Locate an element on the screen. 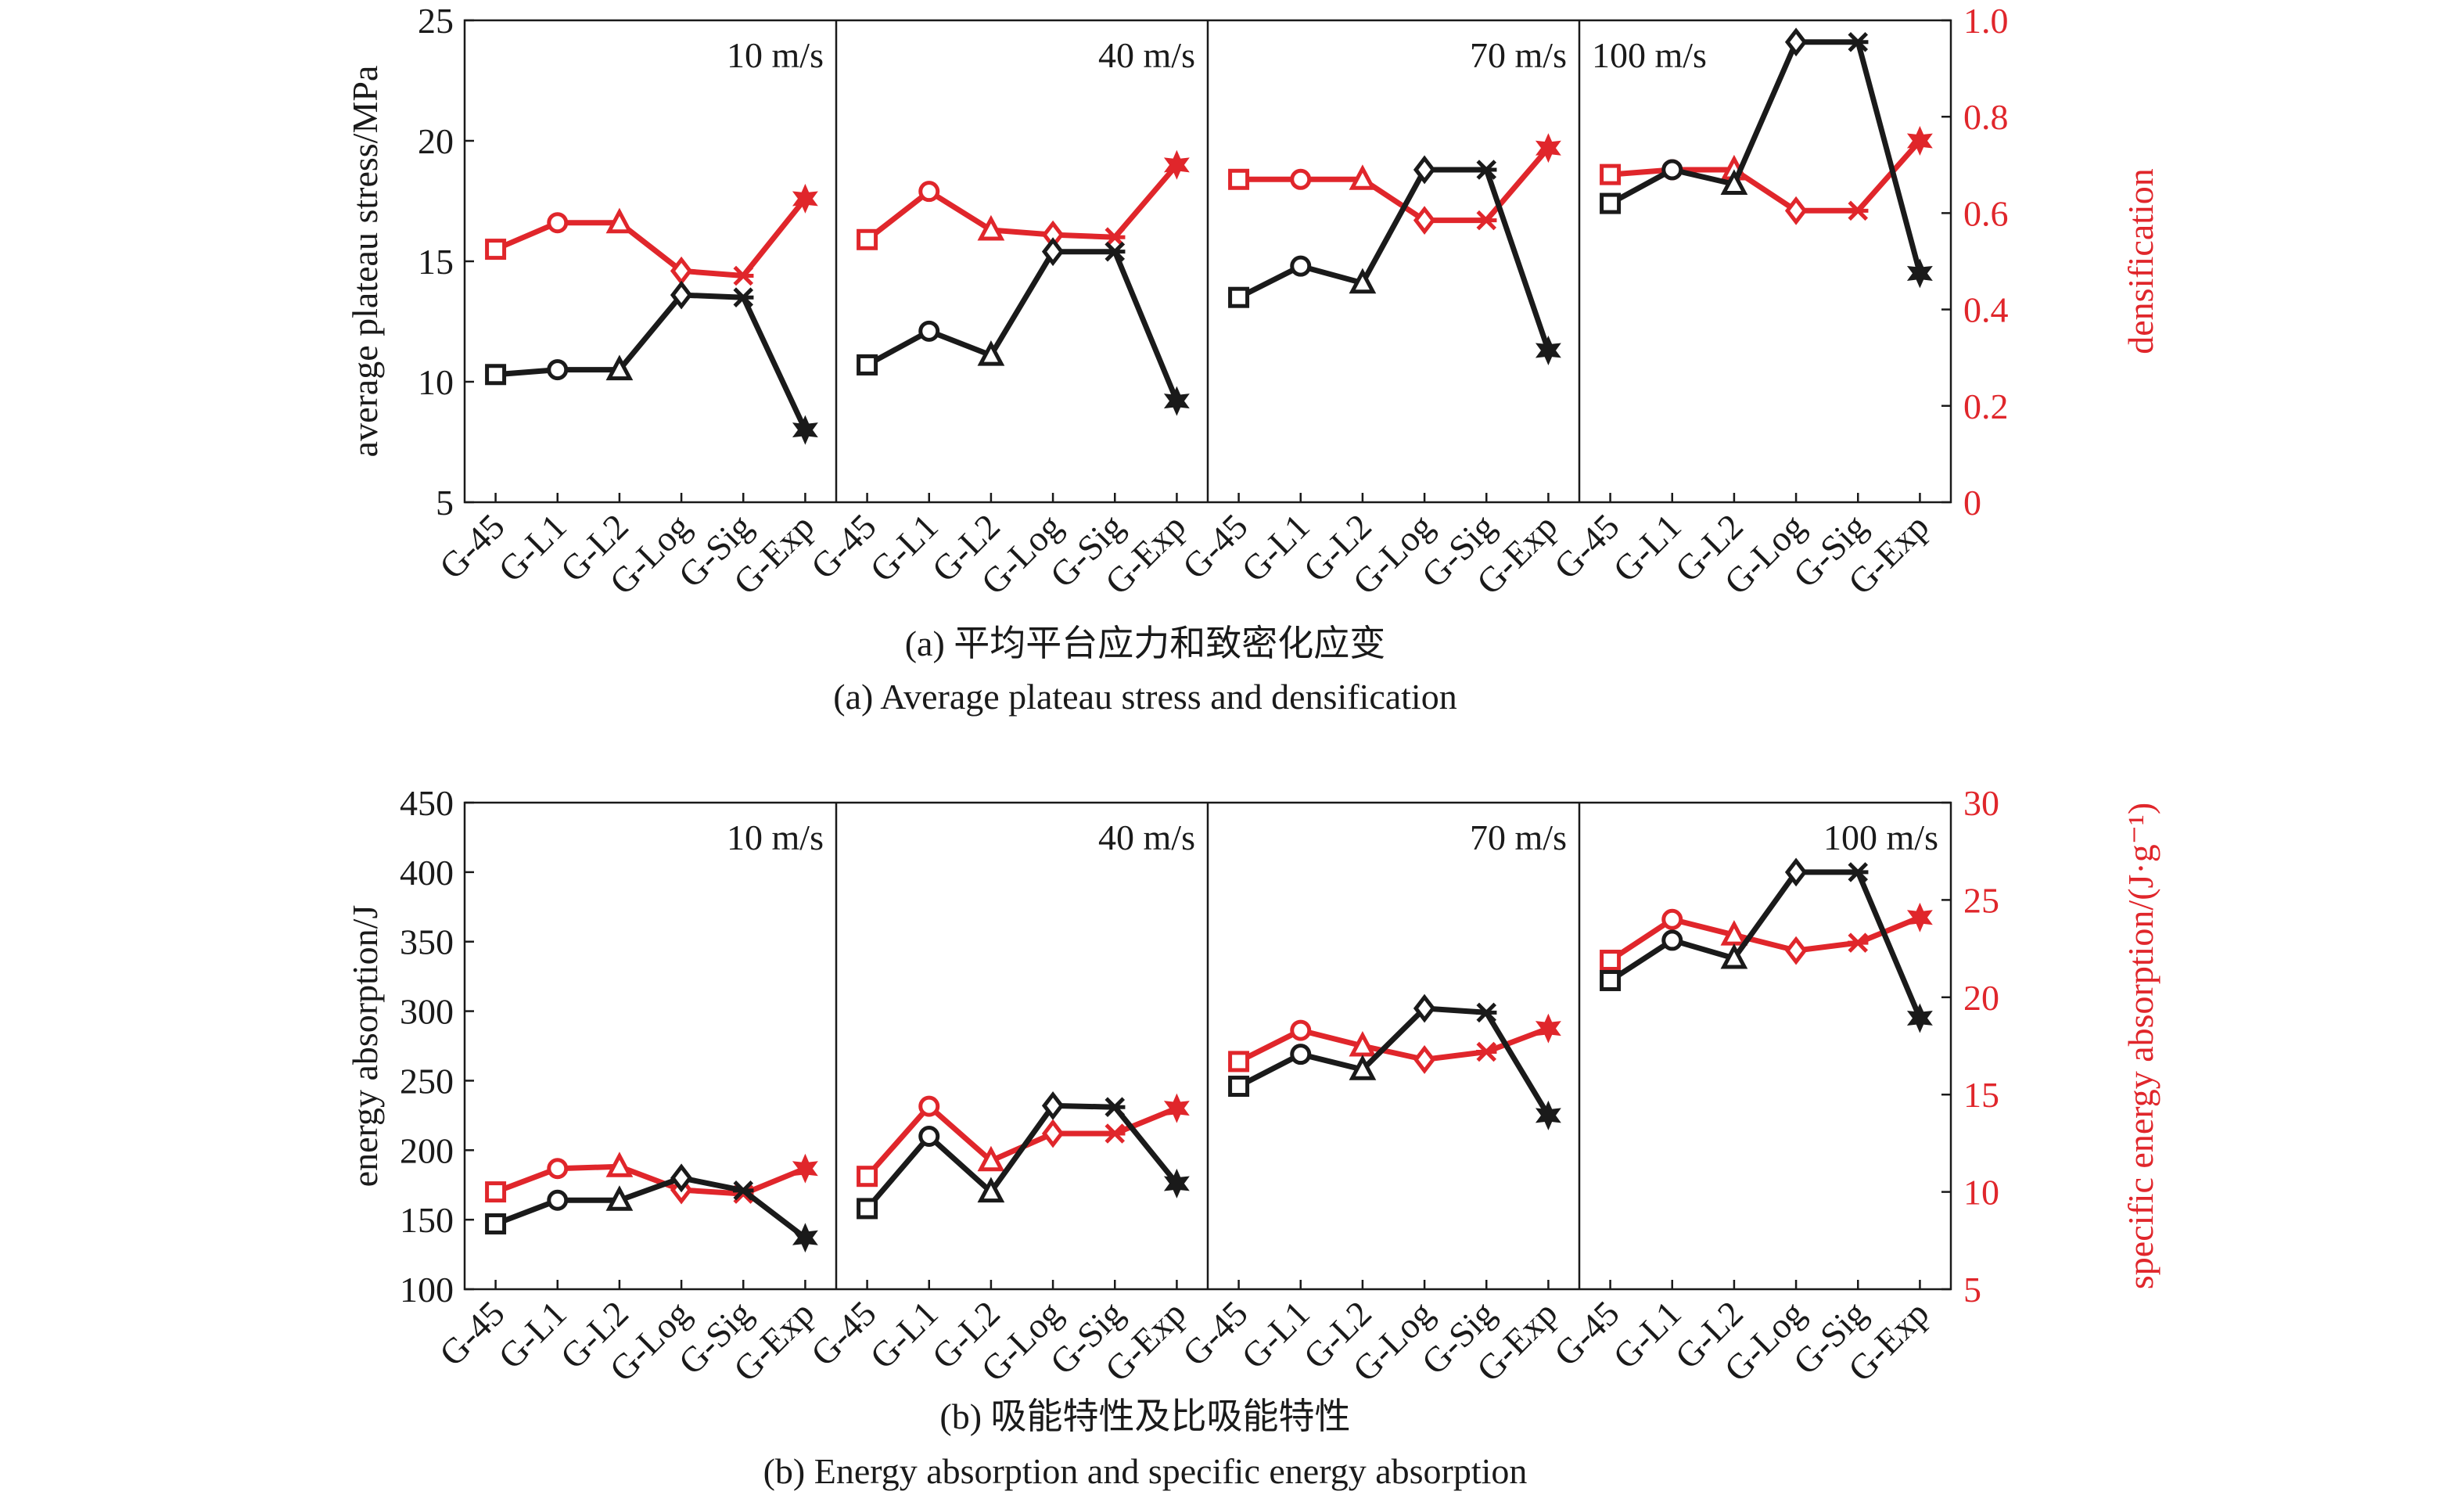  y-tick-label: 250 is located at coordinates (427, 1081).